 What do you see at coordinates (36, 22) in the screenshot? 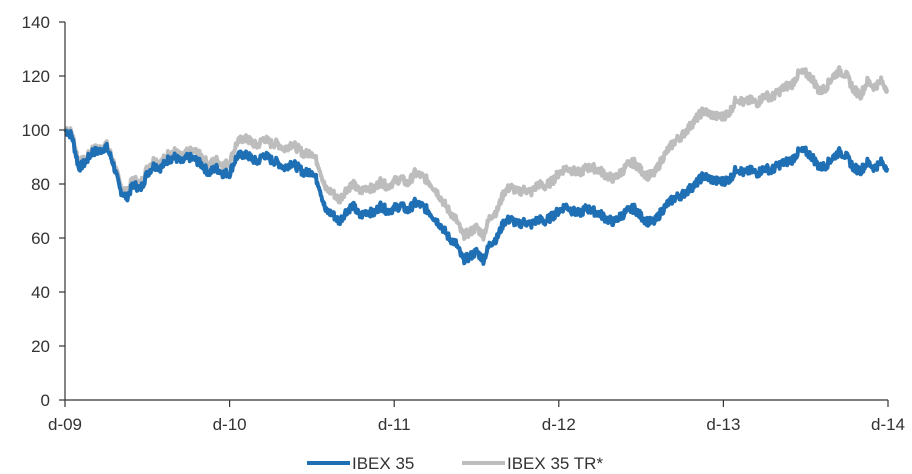
I see `y-tick-label: 140` at bounding box center [36, 22].